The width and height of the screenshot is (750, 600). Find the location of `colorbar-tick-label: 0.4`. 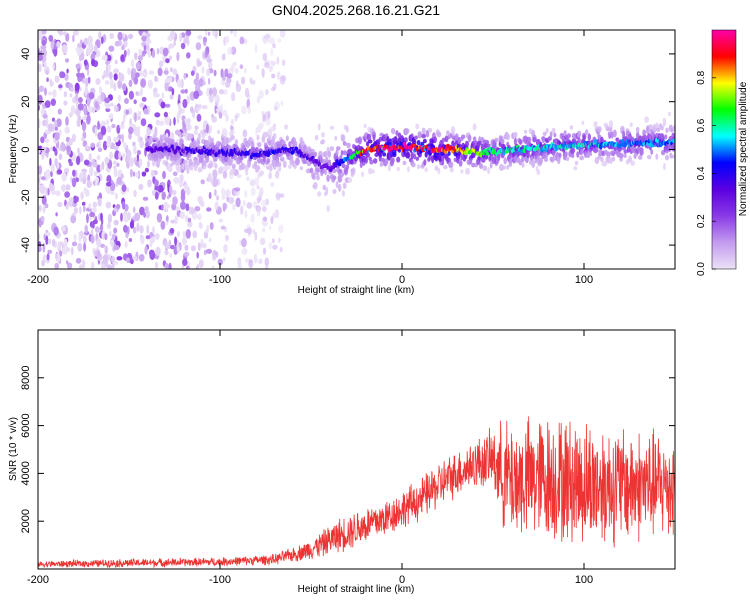

colorbar-tick-label: 0.4 is located at coordinates (701, 173).